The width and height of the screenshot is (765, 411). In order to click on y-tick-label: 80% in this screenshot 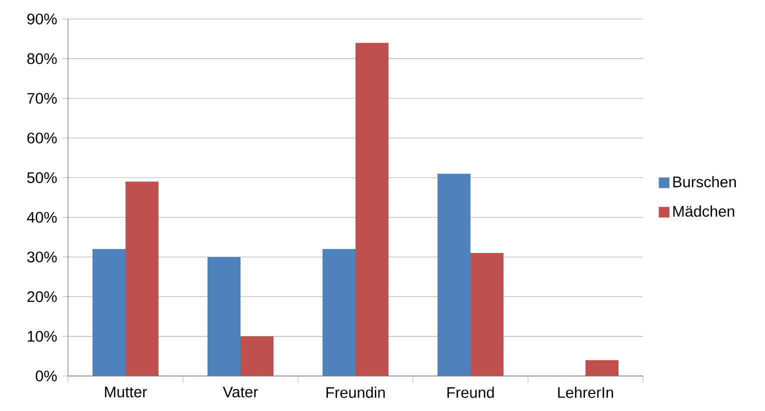, I will do `click(42, 58)`.